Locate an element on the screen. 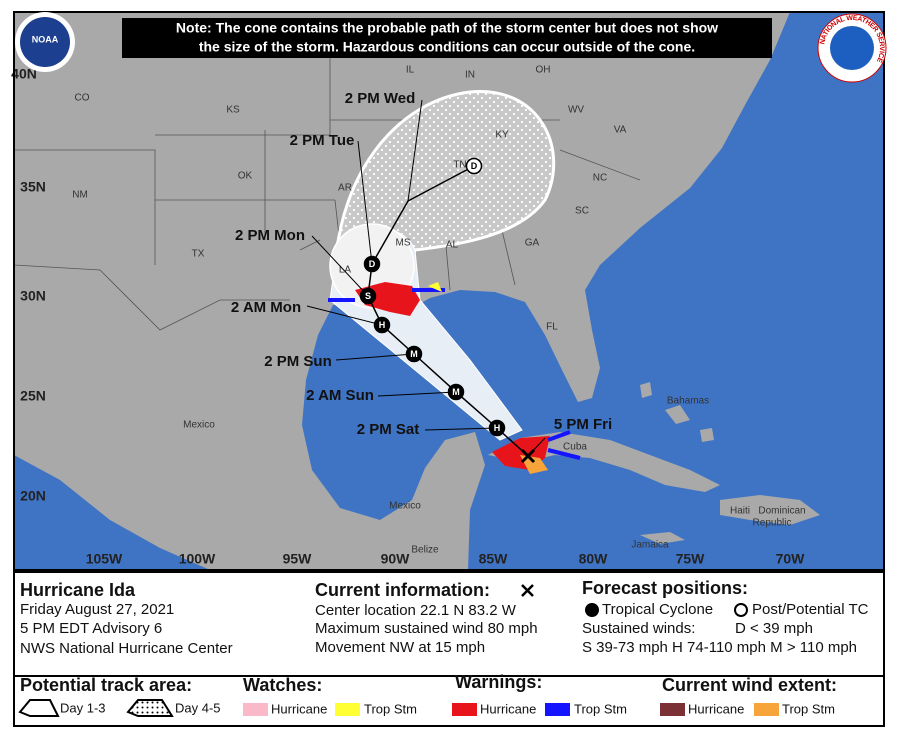 Image resolution: width=897 pixels, height=741 pixels. winds-title: Sustained winds: is located at coordinates (638, 628).